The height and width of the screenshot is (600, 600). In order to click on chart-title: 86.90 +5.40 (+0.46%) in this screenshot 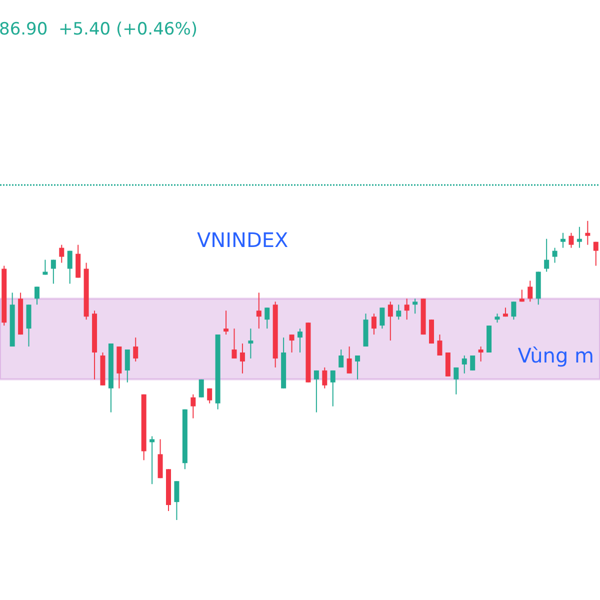, I will do `click(99, 30)`.